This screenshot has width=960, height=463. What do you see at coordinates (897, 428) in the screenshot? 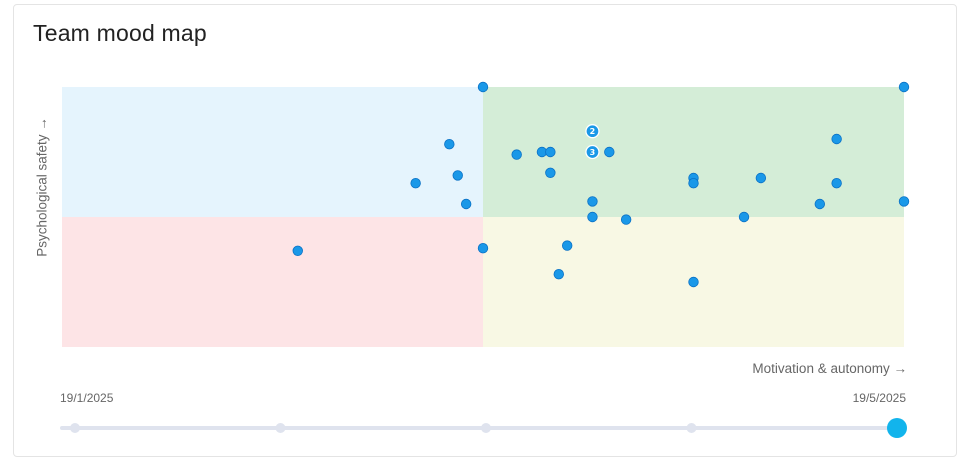
I see `timeline-handle` at bounding box center [897, 428].